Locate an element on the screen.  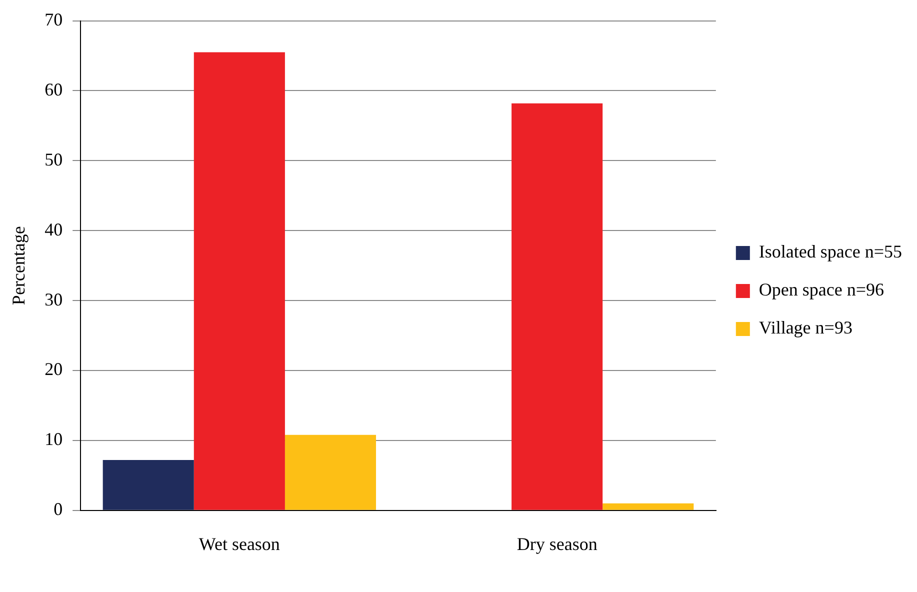
x-tick-label: Wet season is located at coordinates (239, 544).